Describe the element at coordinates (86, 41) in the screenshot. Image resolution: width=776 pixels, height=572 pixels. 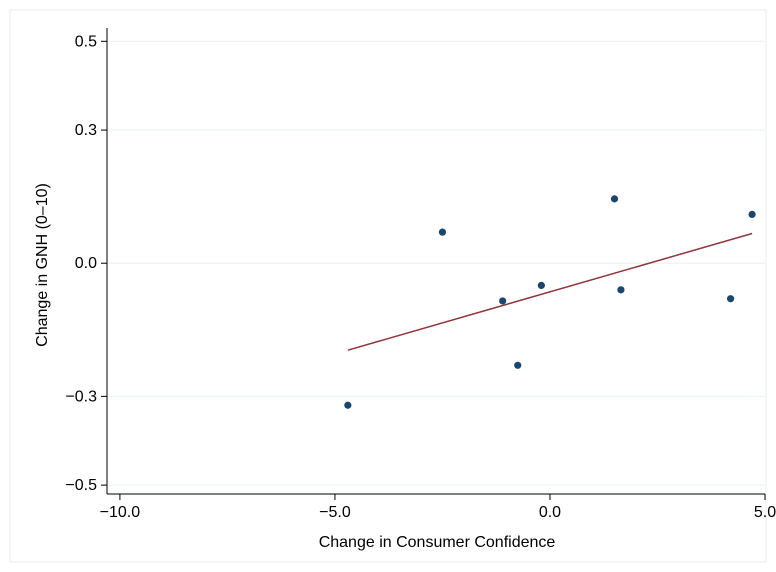
I see `y-tick-label: 0.5` at that location.